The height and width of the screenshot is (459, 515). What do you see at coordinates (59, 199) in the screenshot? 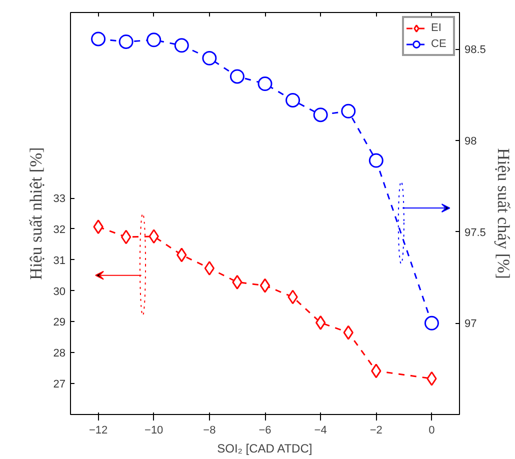
I see `y-tick-label: 33` at bounding box center [59, 199].